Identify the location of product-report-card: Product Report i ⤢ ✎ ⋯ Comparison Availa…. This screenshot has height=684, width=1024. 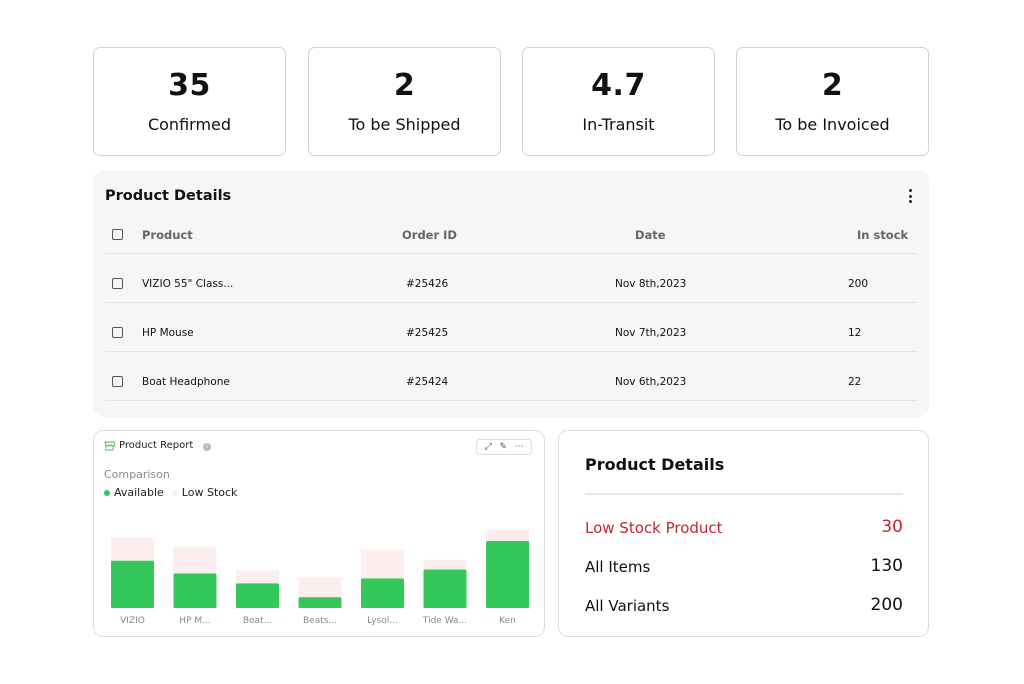
(319, 533).